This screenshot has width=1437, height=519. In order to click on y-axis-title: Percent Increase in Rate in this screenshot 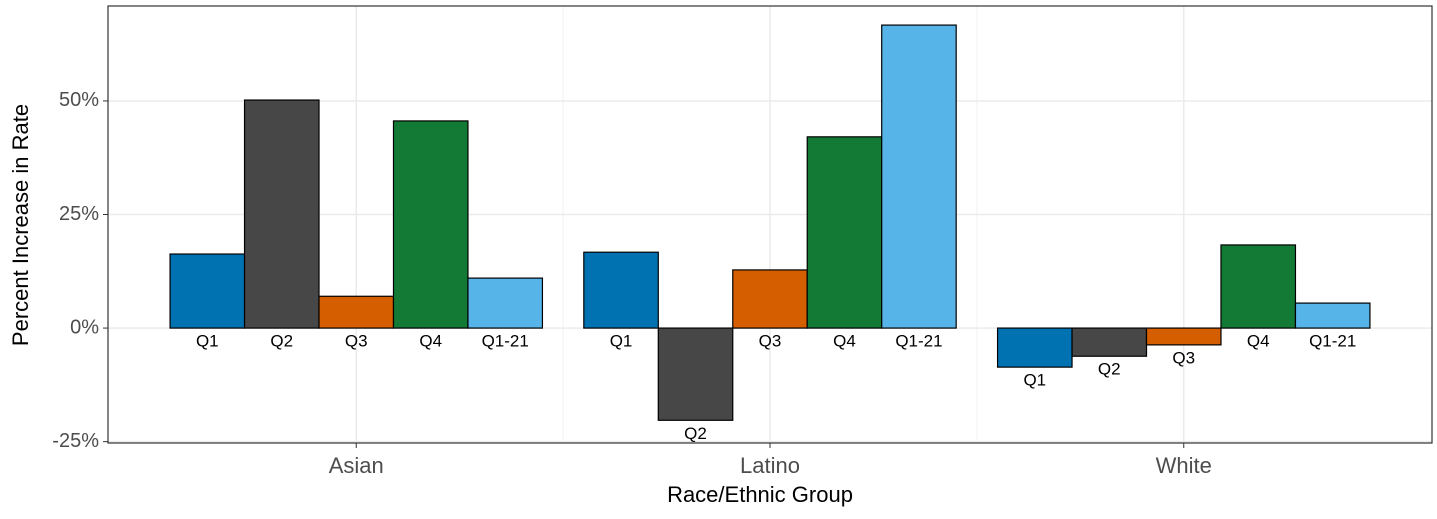, I will do `click(20, 225)`.